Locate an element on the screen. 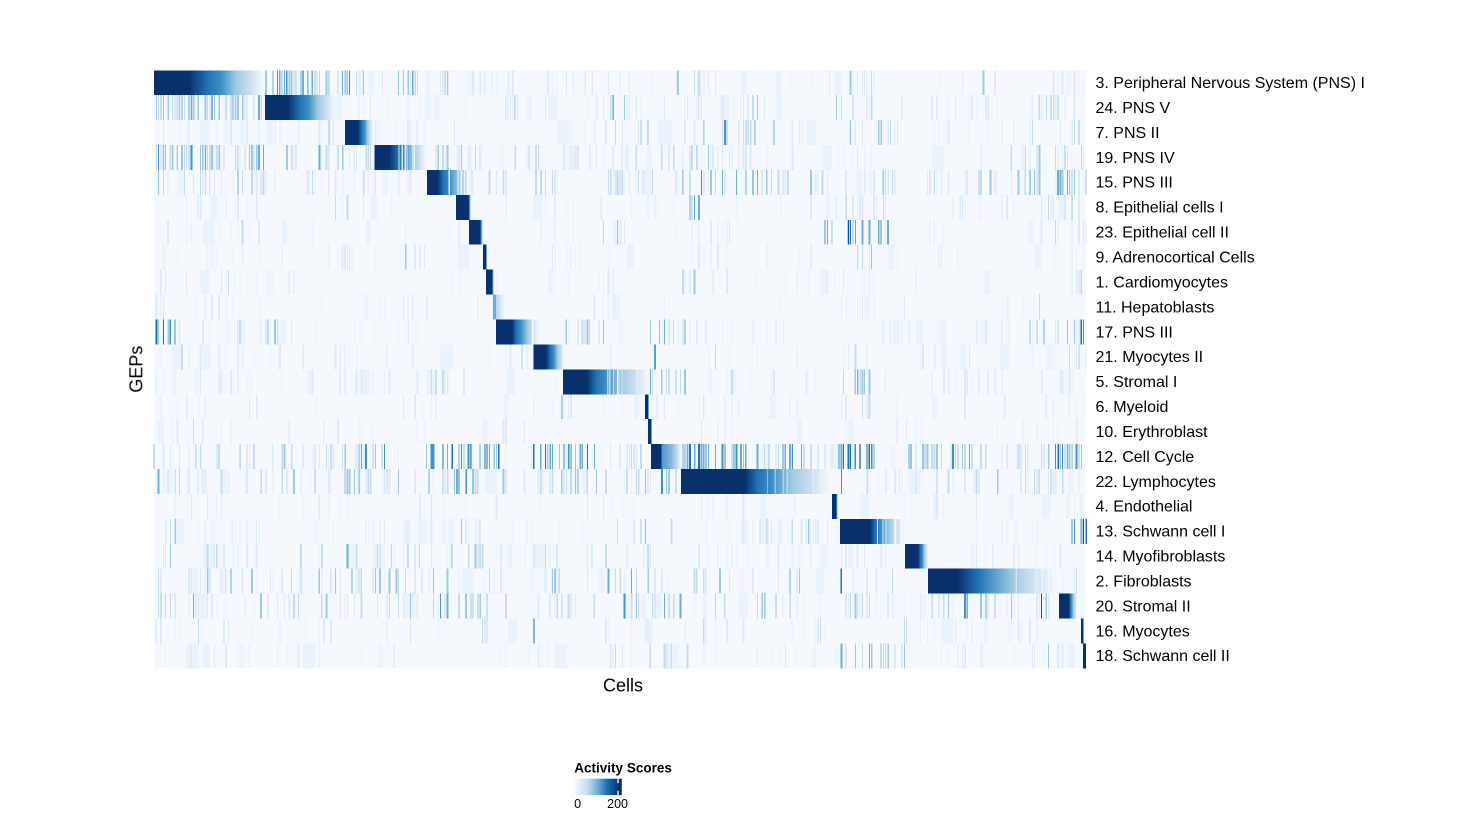  svg-text: 1. Cardiomyocytes is located at coordinates (1162, 282).